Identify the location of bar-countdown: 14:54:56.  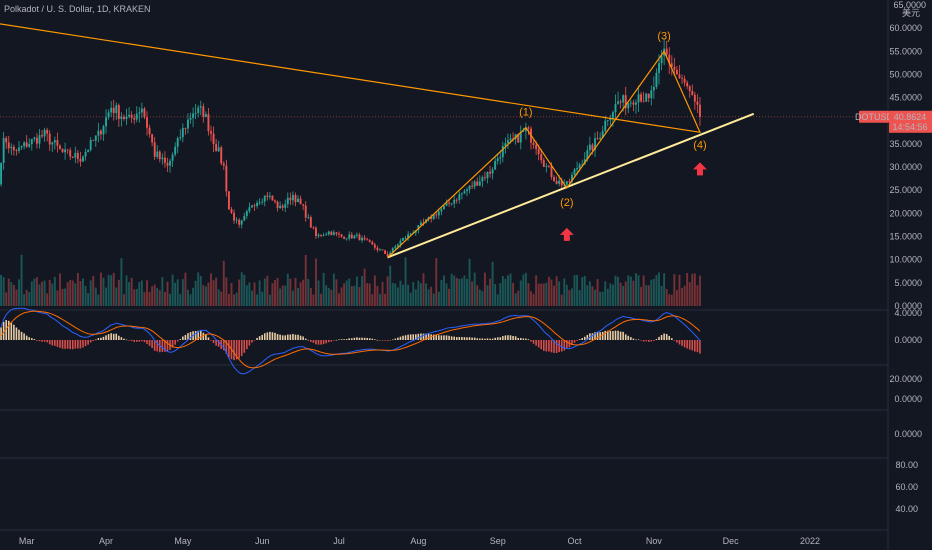
(909, 127).